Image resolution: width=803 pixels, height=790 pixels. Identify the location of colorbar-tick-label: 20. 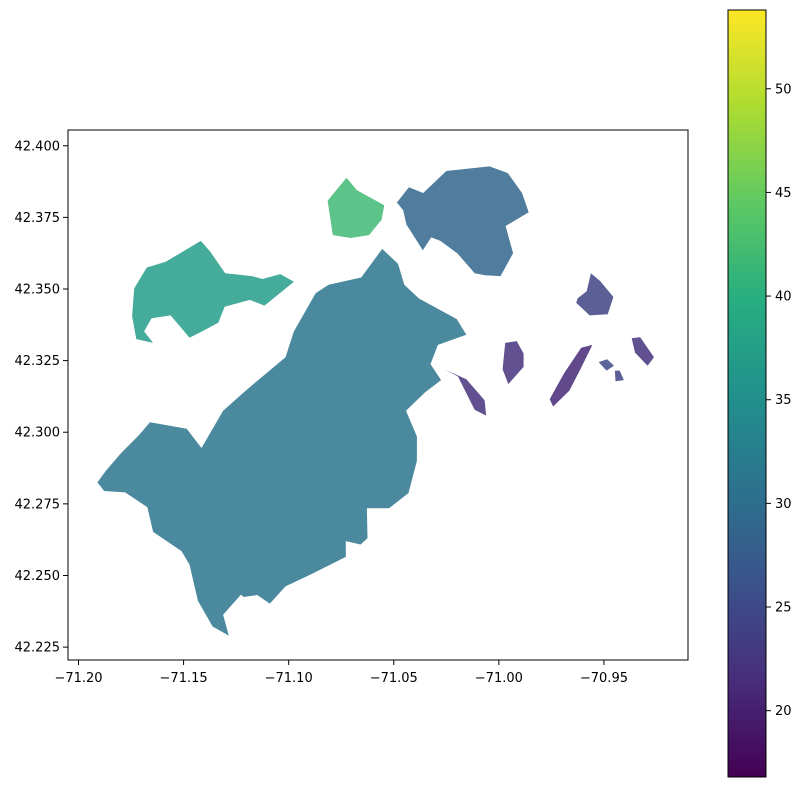
(783, 711).